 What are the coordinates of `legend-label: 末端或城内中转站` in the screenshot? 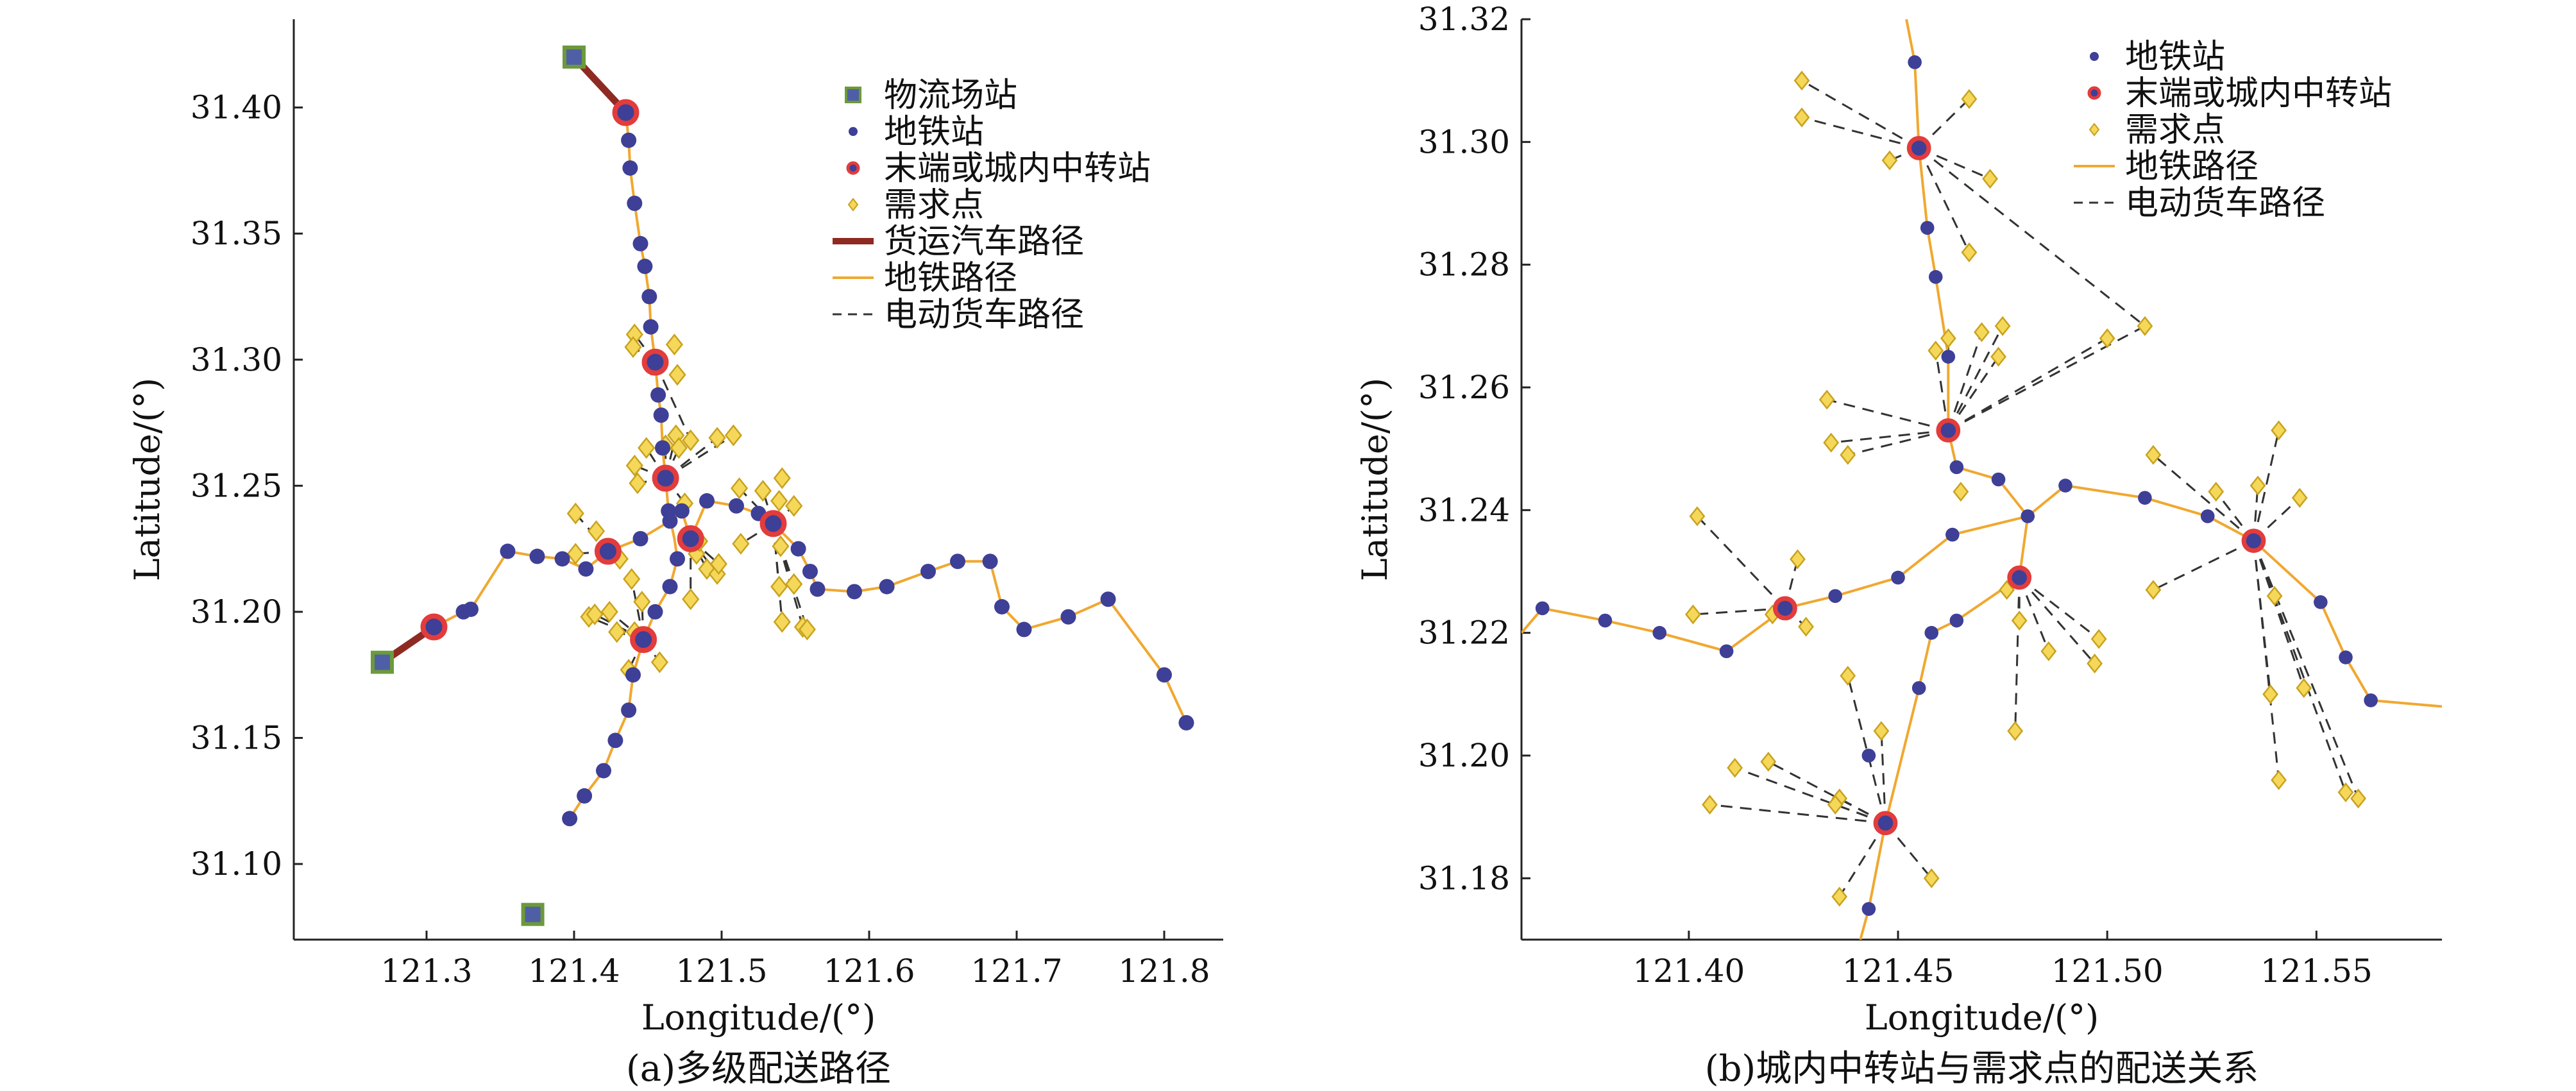 It's located at (1017, 168).